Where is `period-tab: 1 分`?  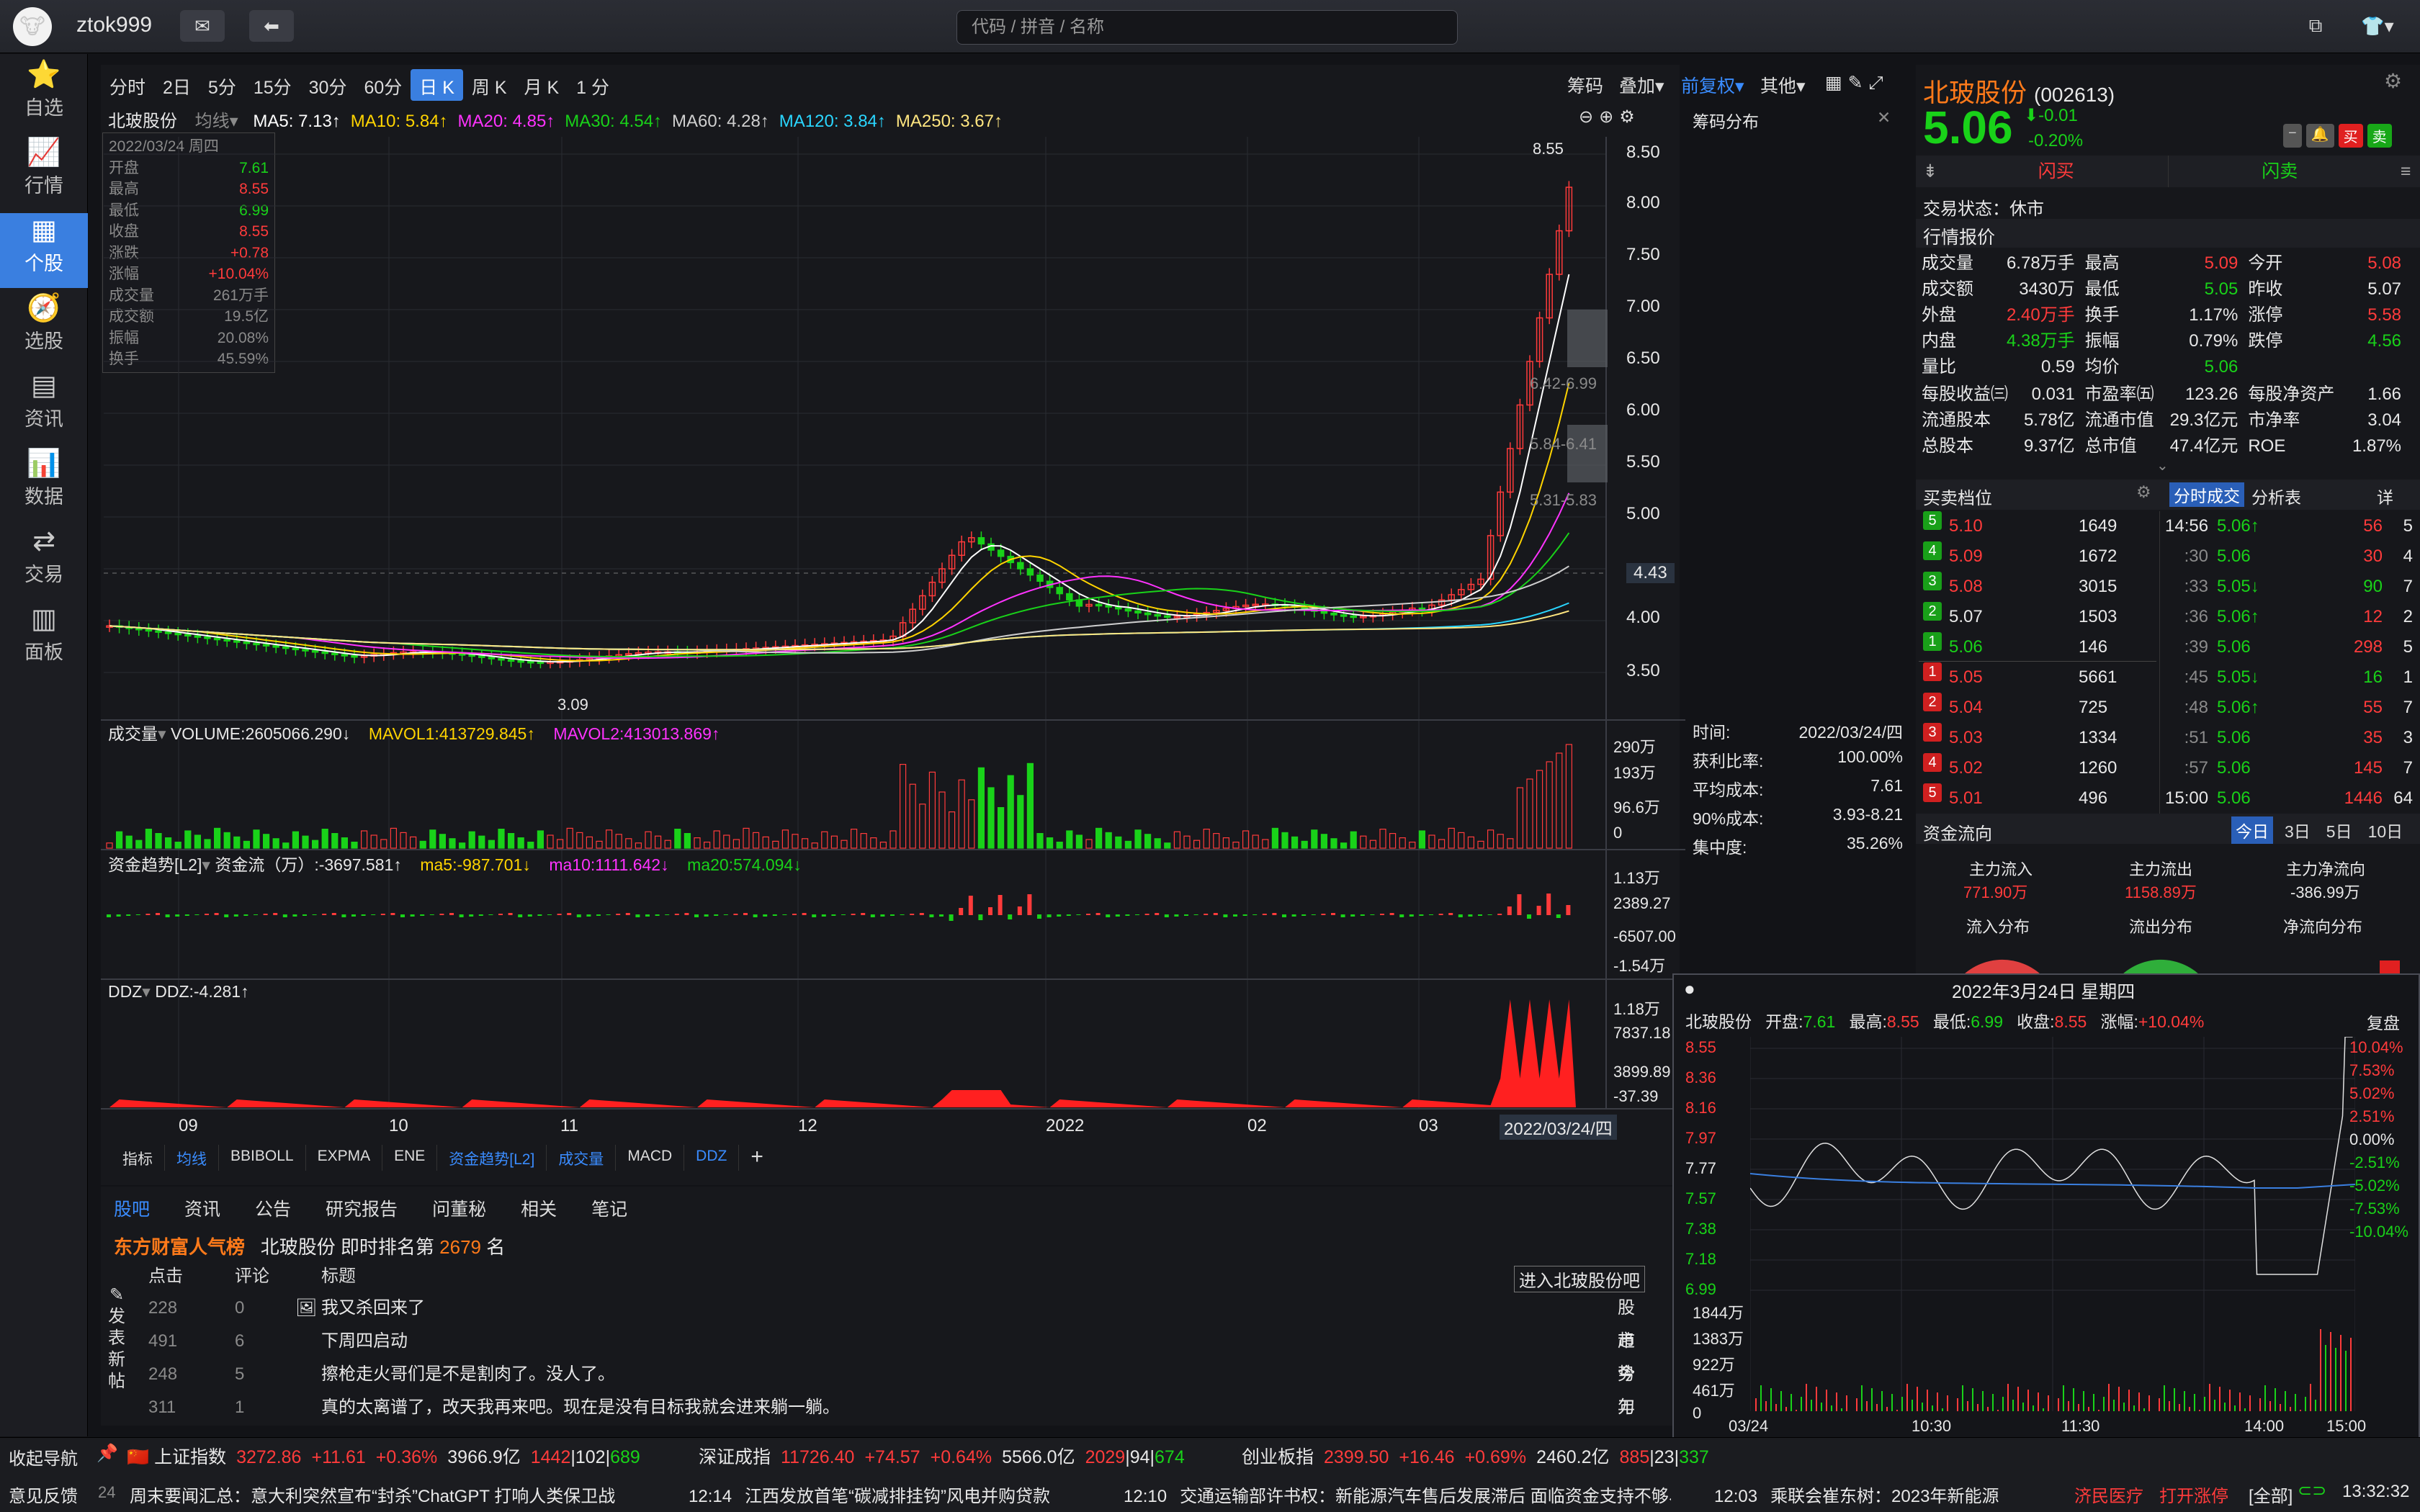
period-tab: 1 分 is located at coordinates (592, 88).